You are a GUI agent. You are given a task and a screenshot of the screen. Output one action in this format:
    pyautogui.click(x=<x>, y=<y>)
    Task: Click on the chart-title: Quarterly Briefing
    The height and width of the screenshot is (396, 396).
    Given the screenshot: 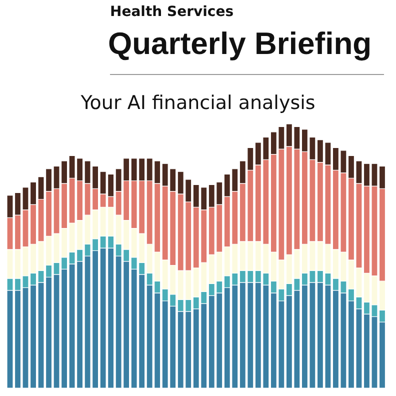 What is the action you would take?
    pyautogui.click(x=240, y=44)
    